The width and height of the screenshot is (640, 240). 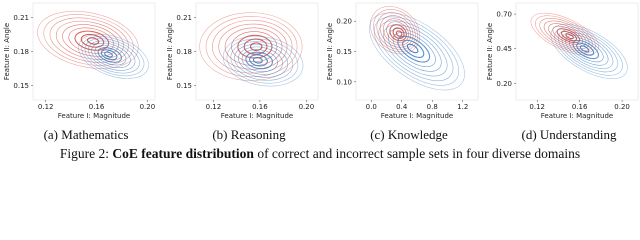 I want to click on panel-caption: (d) Understanding, so click(x=569, y=134).